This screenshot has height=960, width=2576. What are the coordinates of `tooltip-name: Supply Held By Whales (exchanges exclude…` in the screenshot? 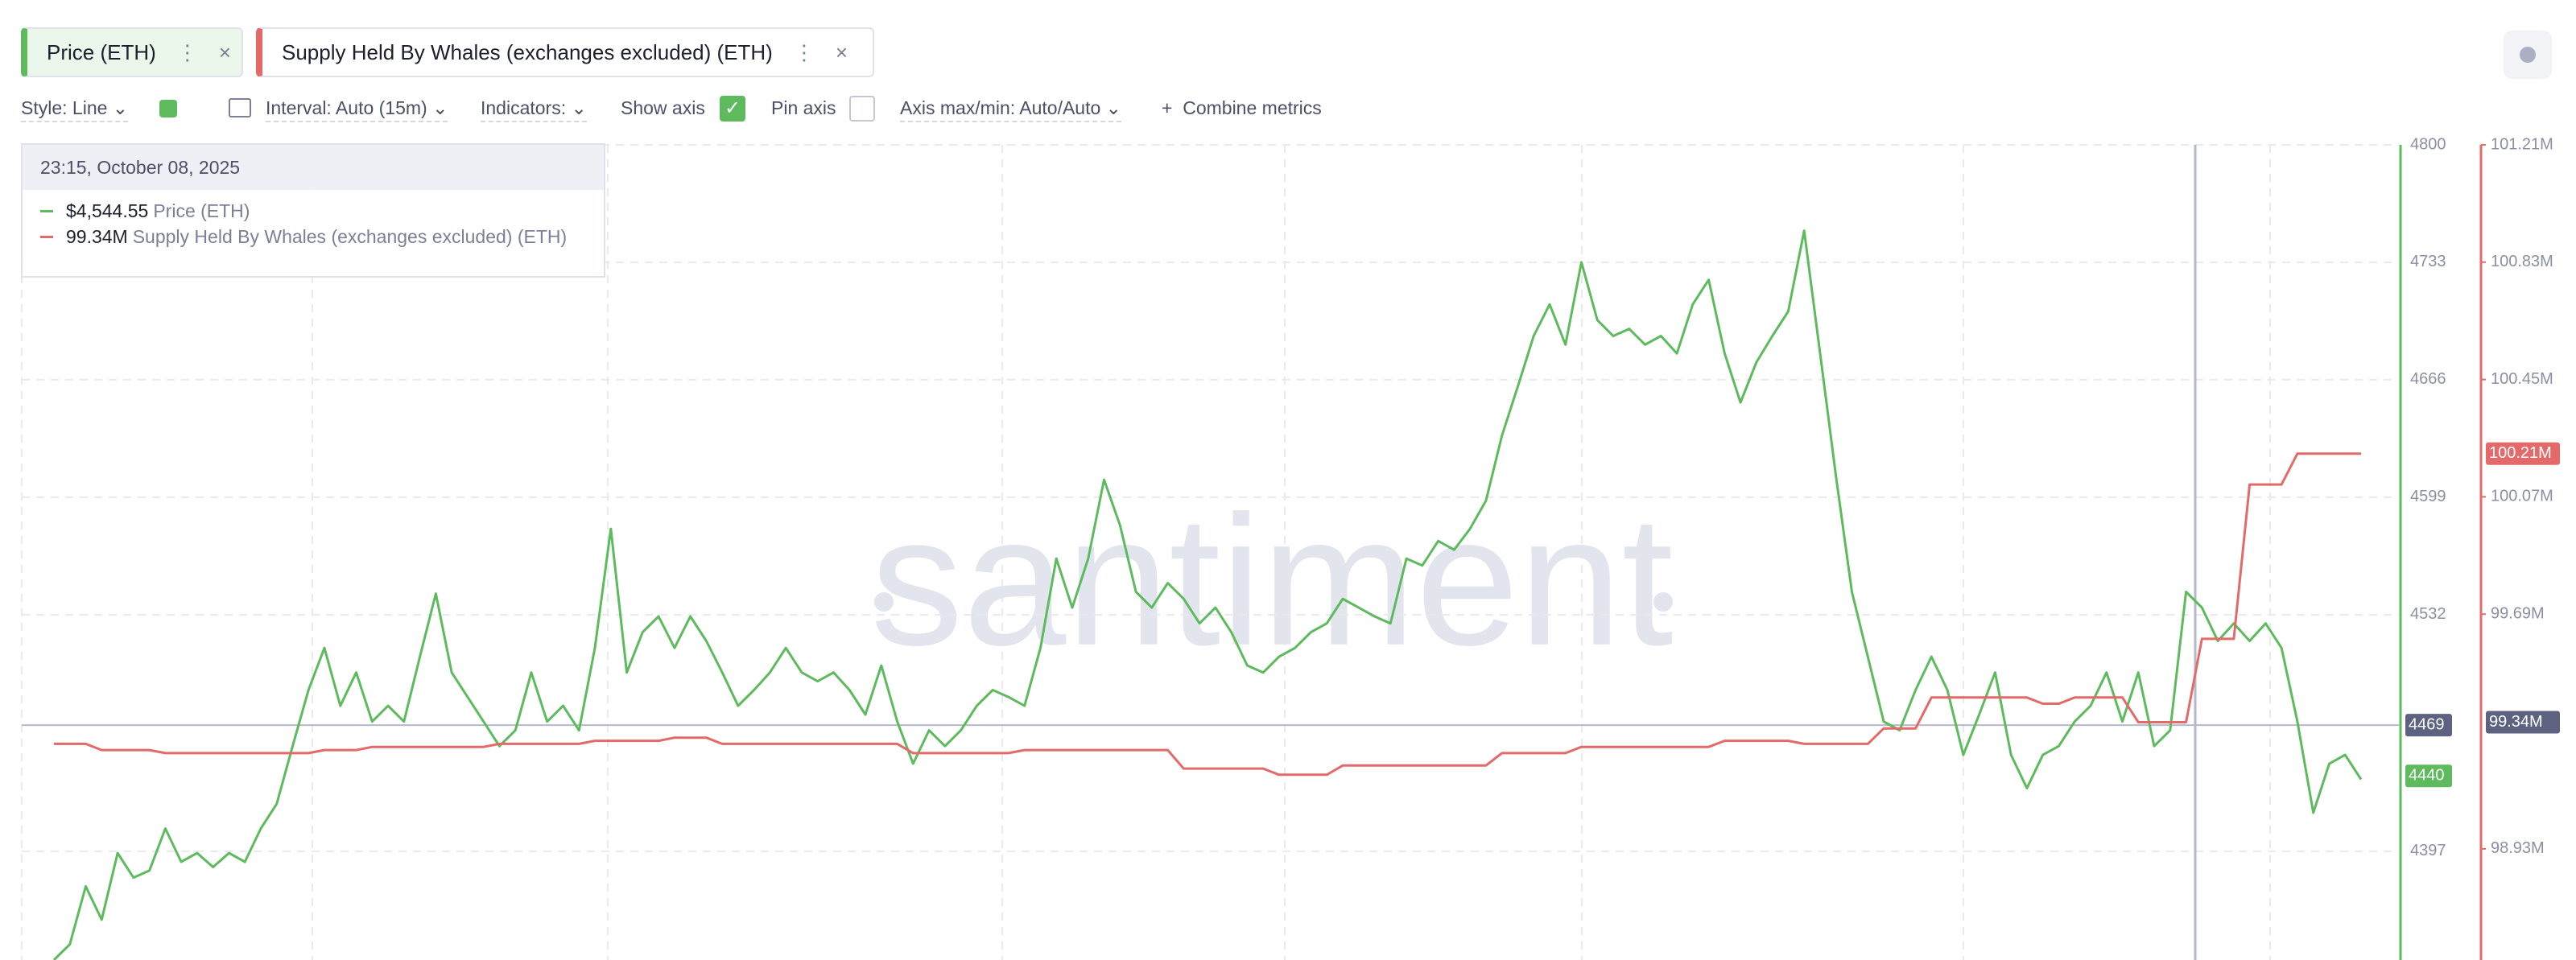 It's located at (350, 236).